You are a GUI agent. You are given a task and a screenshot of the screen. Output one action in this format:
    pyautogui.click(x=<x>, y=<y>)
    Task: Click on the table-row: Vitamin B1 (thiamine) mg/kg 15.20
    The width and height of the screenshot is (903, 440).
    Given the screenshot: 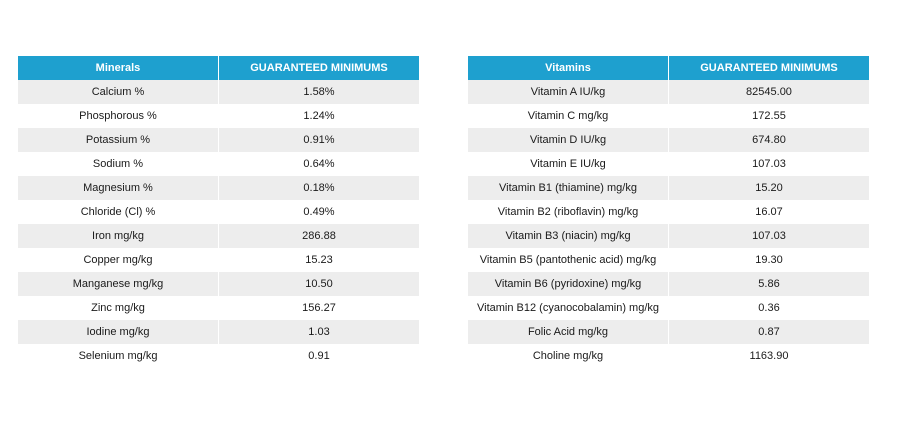 What is the action you would take?
    pyautogui.click(x=668, y=188)
    